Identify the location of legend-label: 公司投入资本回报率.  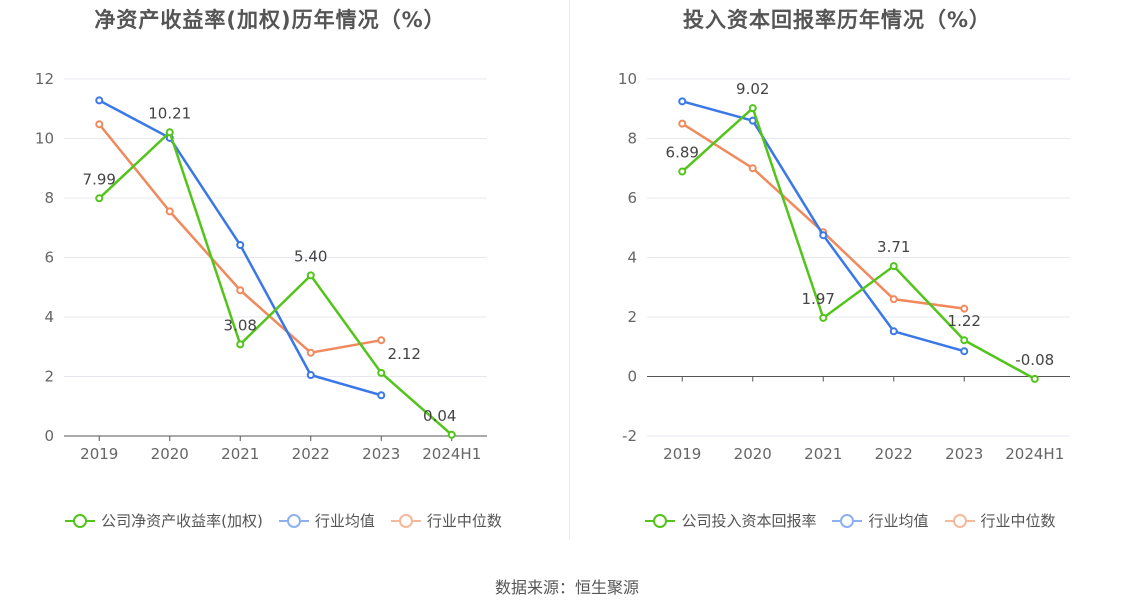
(749, 521).